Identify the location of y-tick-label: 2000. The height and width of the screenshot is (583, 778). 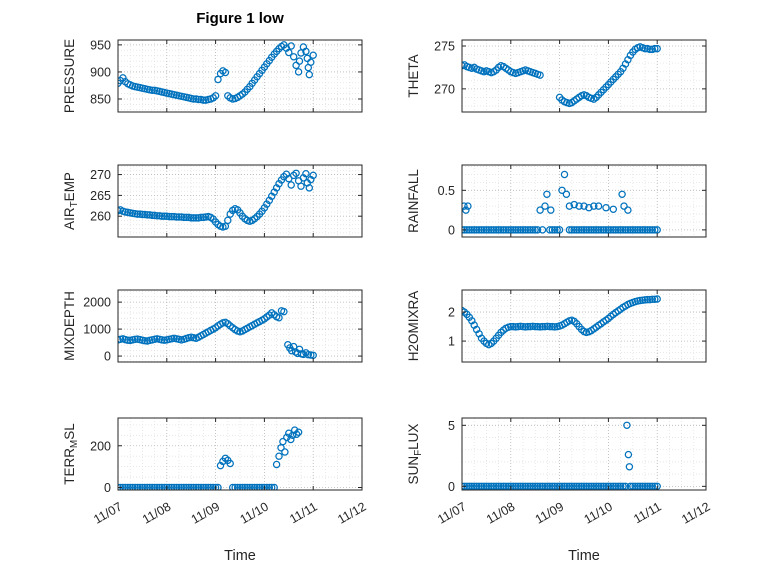
(97, 303).